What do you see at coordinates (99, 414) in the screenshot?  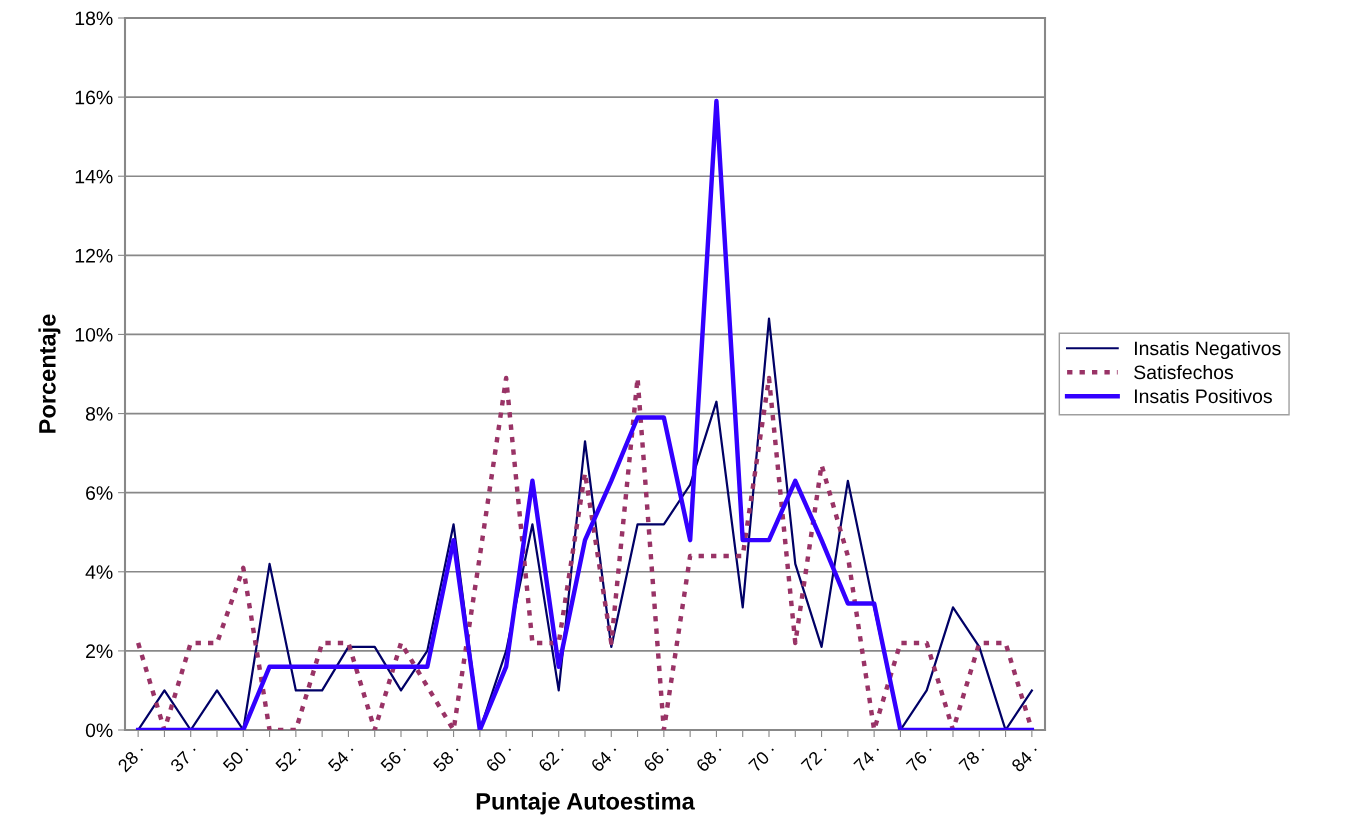 I see `y-tick-label: 8%` at bounding box center [99, 414].